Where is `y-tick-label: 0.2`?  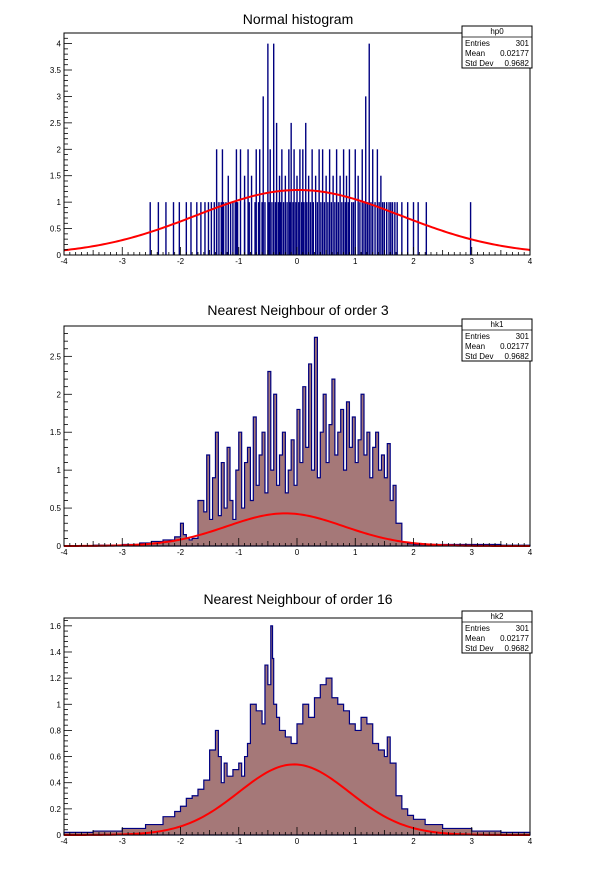
y-tick-label: 0.2 is located at coordinates (56, 809).